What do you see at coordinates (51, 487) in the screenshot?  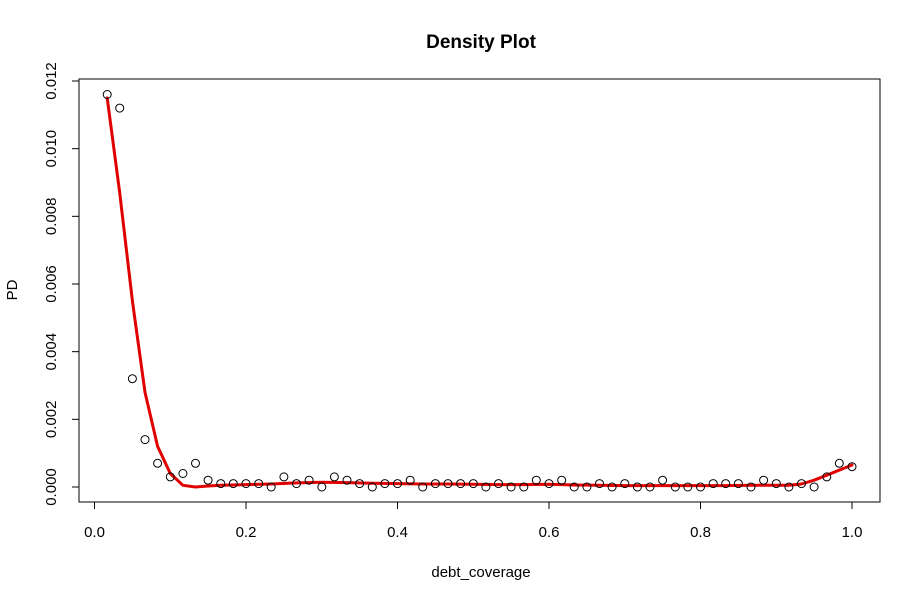 I see `y-tick-label: 0.000` at bounding box center [51, 487].